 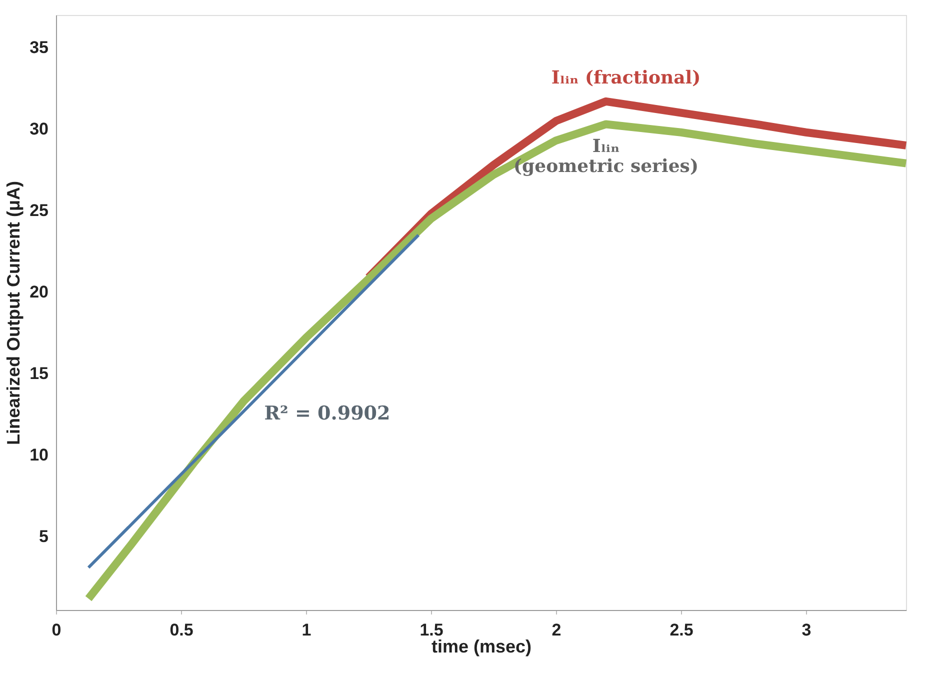 I want to click on y-tick-label: 25, so click(x=39, y=210).